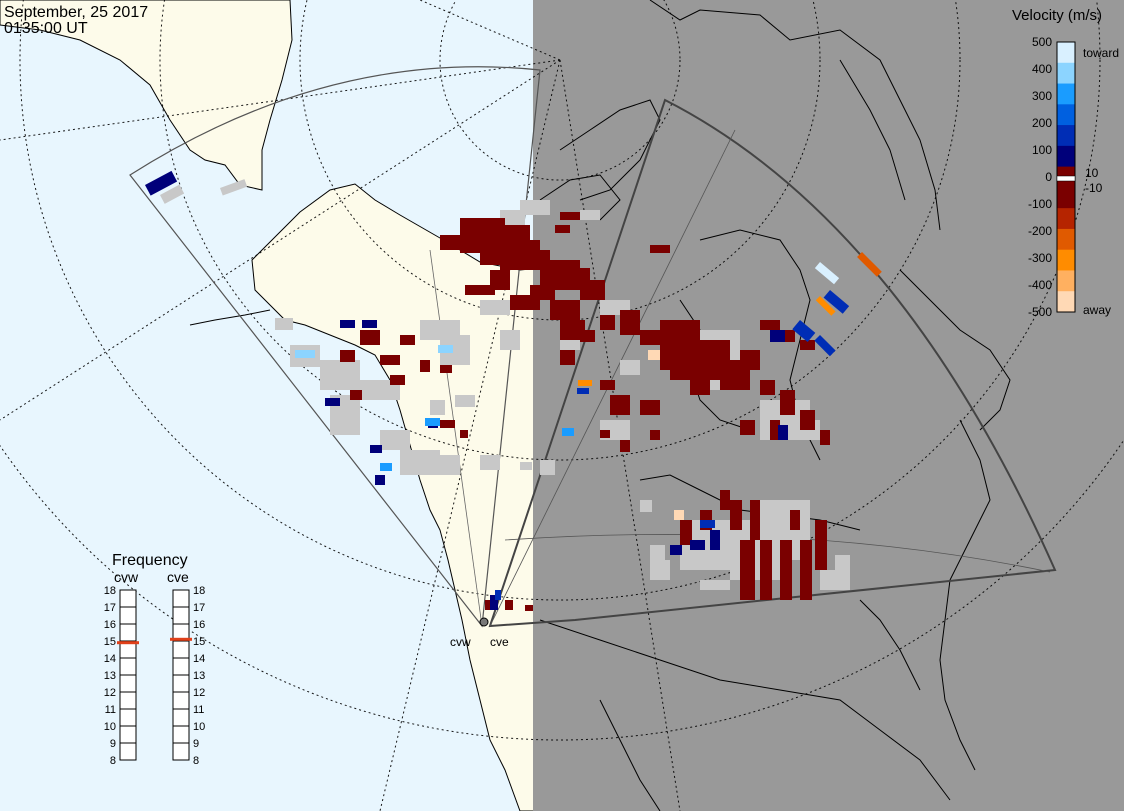 The width and height of the screenshot is (1124, 811). What do you see at coordinates (230, 317) in the screenshot?
I see `aleutian-chain` at bounding box center [230, 317].